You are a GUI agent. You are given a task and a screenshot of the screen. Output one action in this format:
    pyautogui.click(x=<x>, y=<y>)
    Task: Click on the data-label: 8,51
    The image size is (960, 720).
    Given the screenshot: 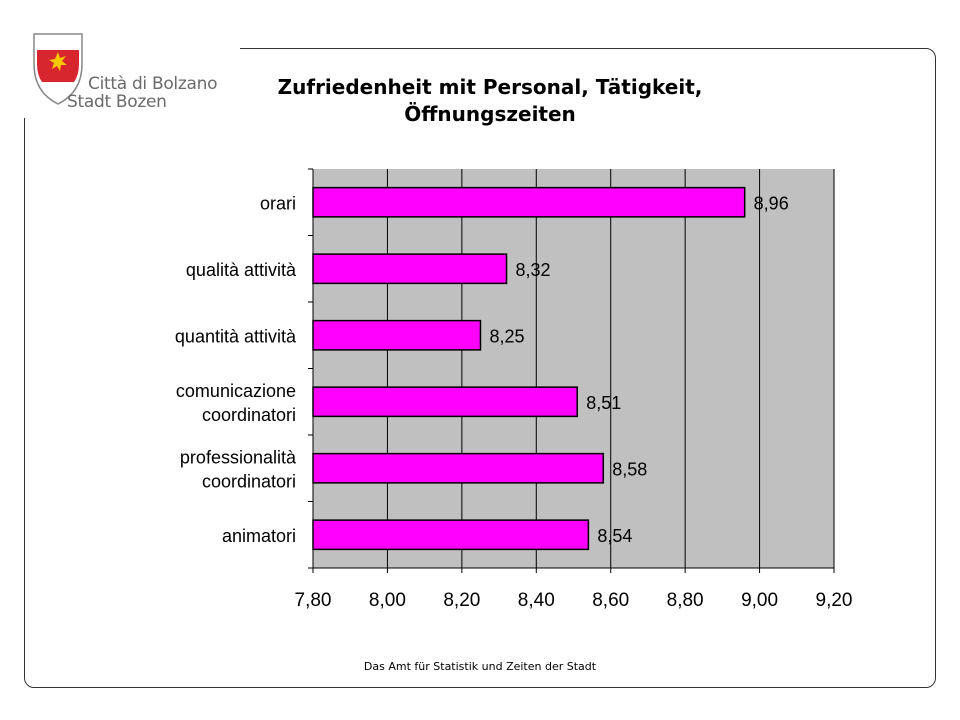 What is the action you would take?
    pyautogui.click(x=603, y=403)
    